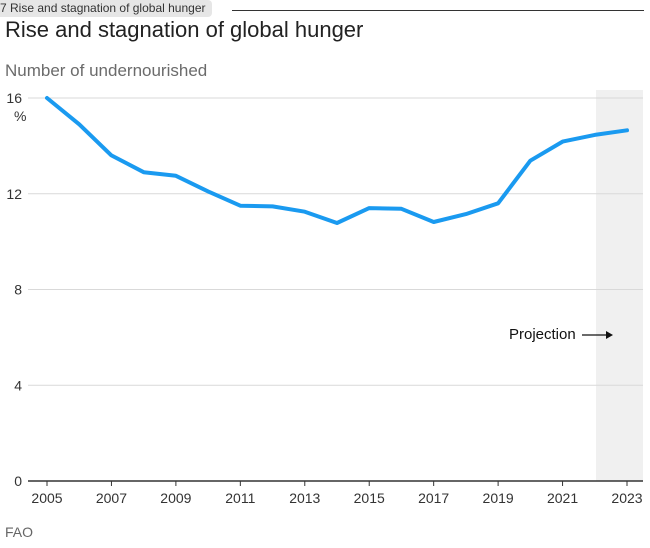  Describe the element at coordinates (18, 385) in the screenshot. I see `y-tick-label: 4` at that location.